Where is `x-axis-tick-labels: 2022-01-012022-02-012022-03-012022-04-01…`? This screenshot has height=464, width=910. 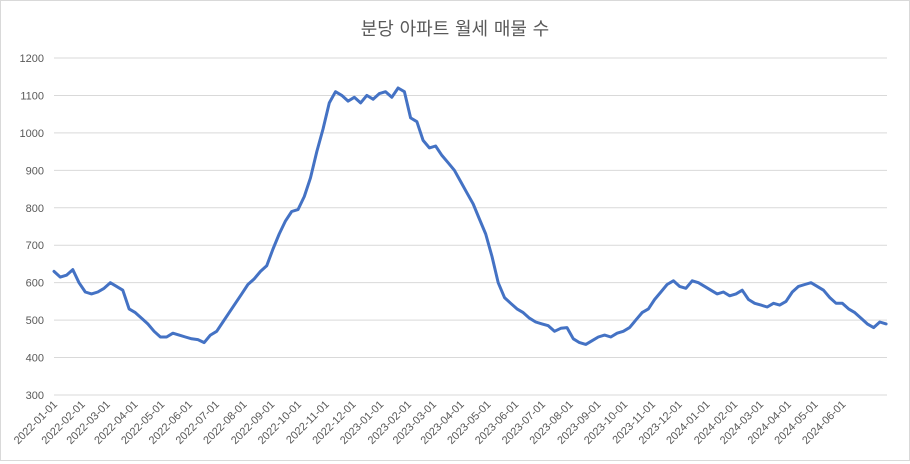
x-axis-tick-labels: 2022-01-012022-02-012022-03-012022-04-01… is located at coordinates (430, 423).